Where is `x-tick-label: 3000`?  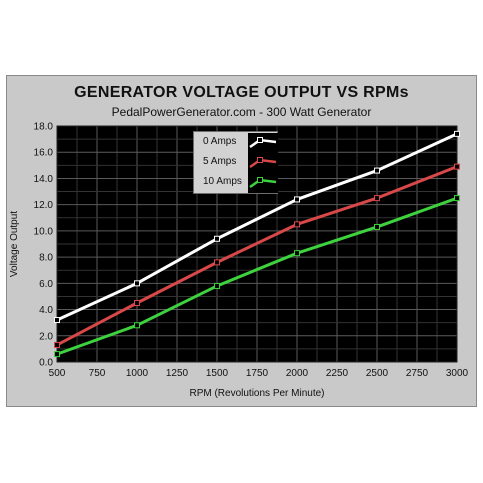 x-tick-label: 3000 is located at coordinates (457, 373).